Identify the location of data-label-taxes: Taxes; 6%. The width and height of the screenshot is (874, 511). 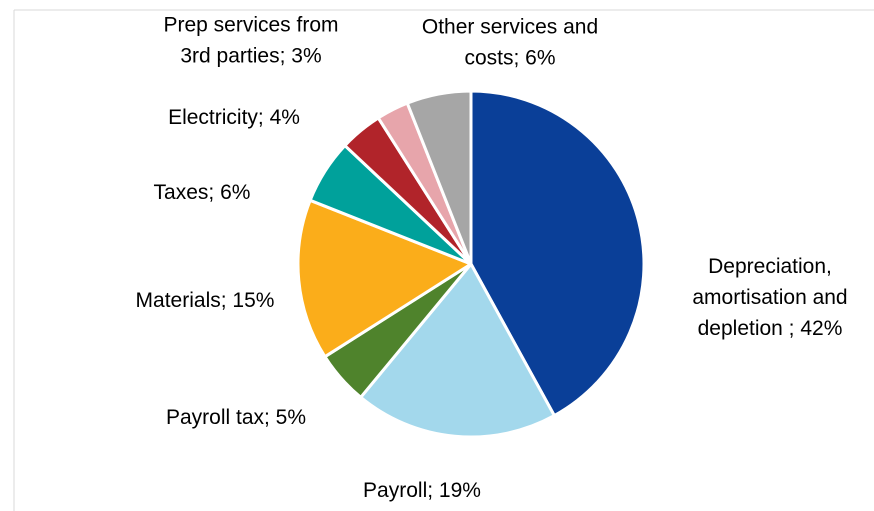
(202, 192).